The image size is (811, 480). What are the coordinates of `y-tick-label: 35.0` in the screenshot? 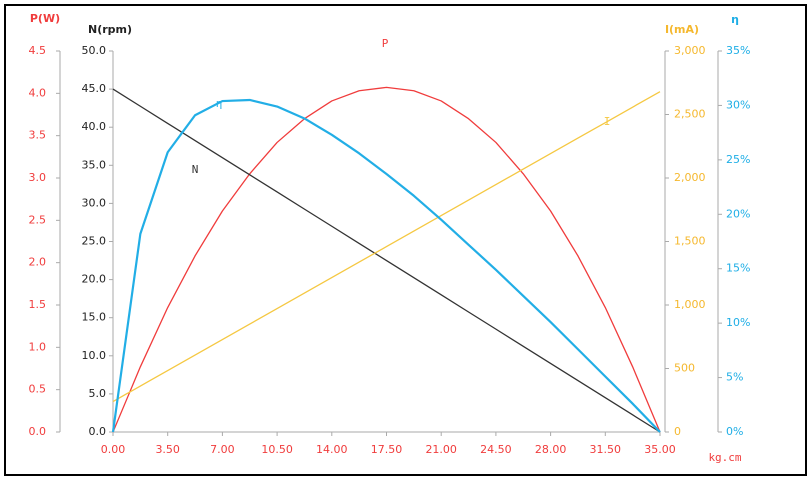 It's located at (94, 164).